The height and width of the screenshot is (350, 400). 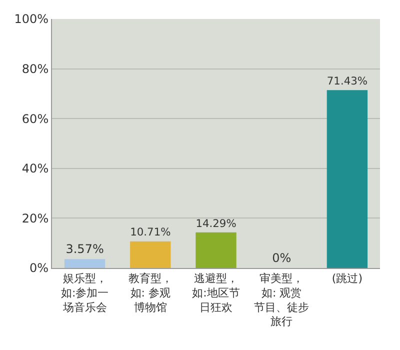 What do you see at coordinates (216, 293) in the screenshot?
I see `x-tick-label: 逃避型，如:地区节日狂欢` at bounding box center [216, 293].